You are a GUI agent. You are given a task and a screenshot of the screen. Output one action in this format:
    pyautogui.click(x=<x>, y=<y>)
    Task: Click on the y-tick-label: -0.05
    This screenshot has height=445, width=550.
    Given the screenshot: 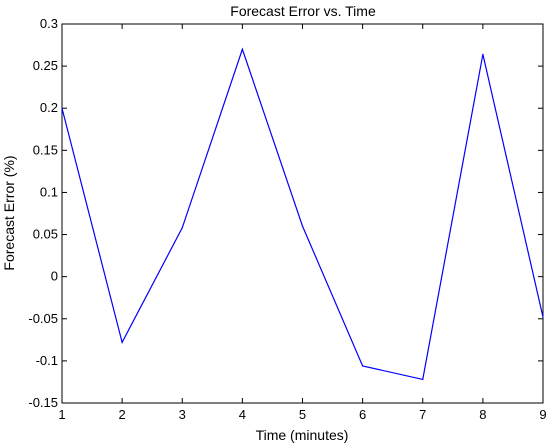 What is the action you would take?
    pyautogui.click(x=43, y=318)
    